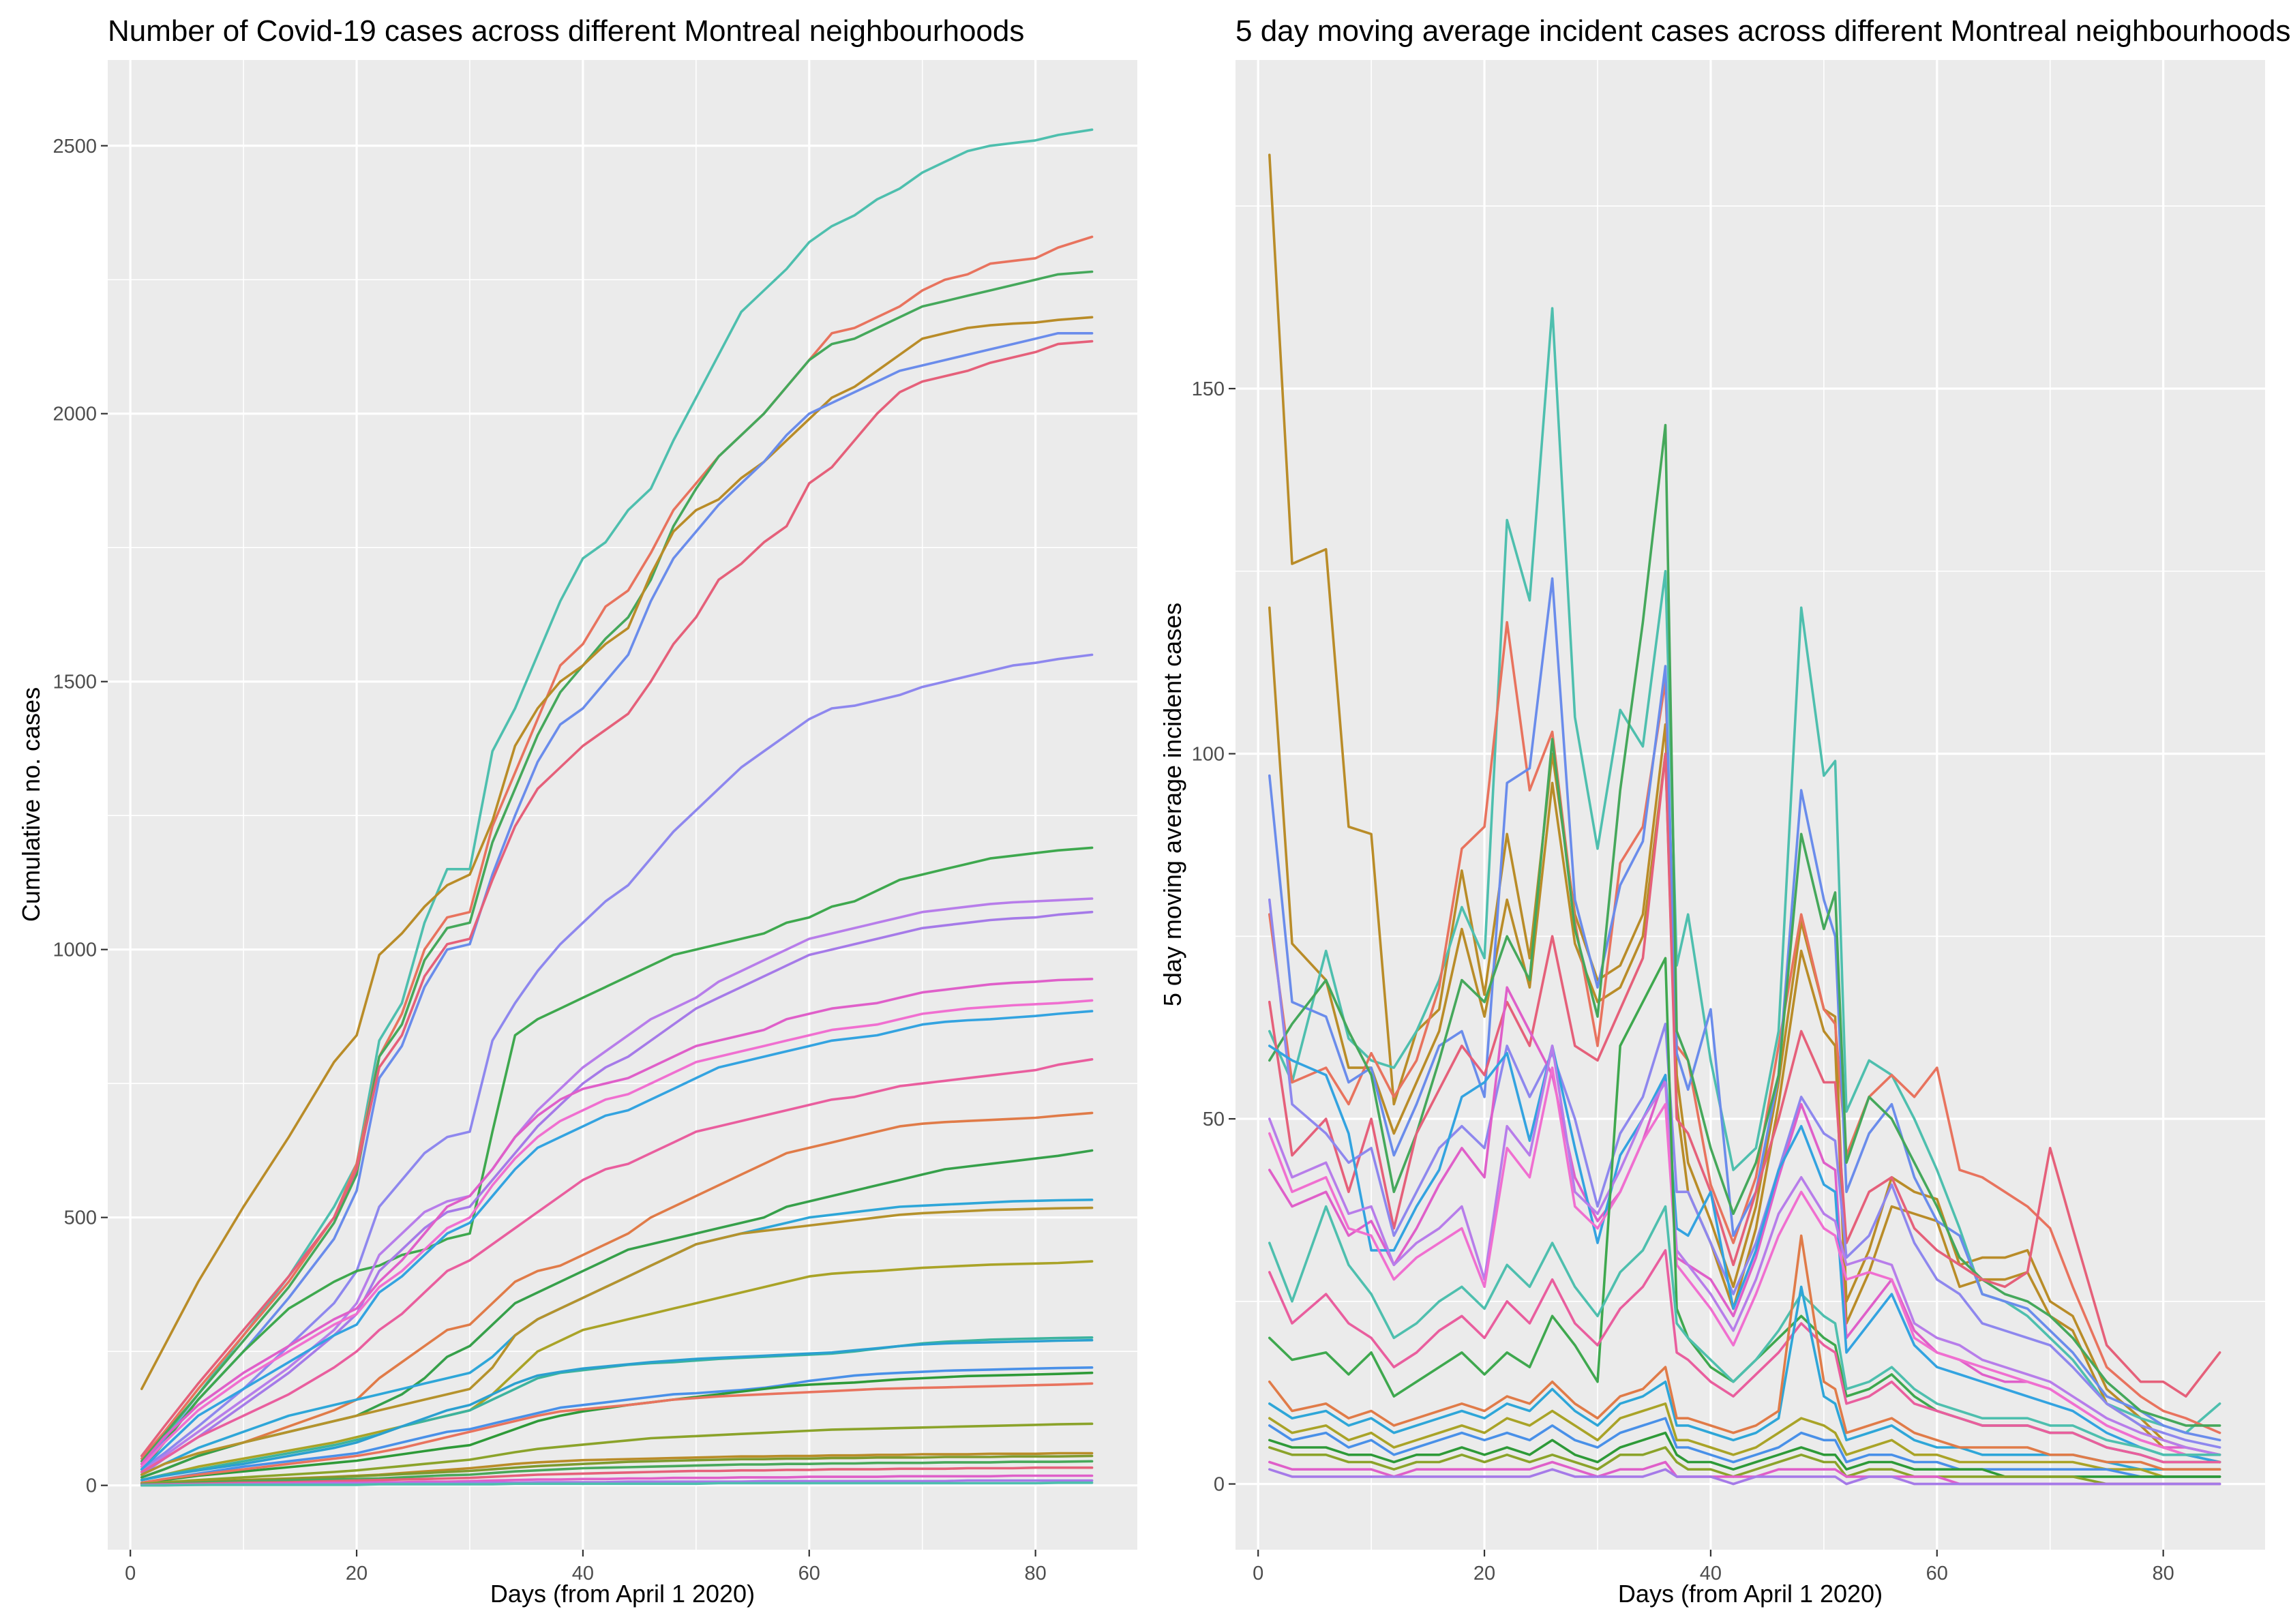 Image resolution: width=2291 pixels, height=1624 pixels. What do you see at coordinates (1172, 804) in the screenshot?
I see `right-y-axis-title: 5 day moving average incident cases` at bounding box center [1172, 804].